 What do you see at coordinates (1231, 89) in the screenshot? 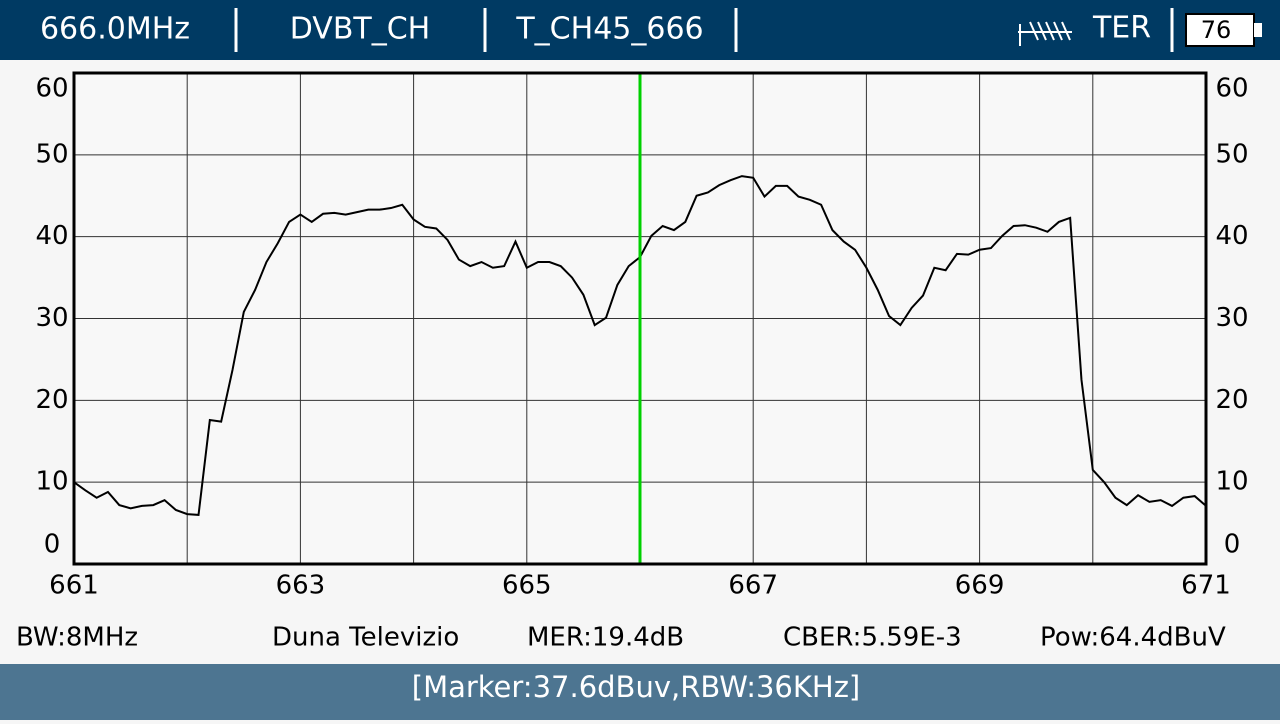
I see `y2-tick-label: 60` at bounding box center [1231, 89].